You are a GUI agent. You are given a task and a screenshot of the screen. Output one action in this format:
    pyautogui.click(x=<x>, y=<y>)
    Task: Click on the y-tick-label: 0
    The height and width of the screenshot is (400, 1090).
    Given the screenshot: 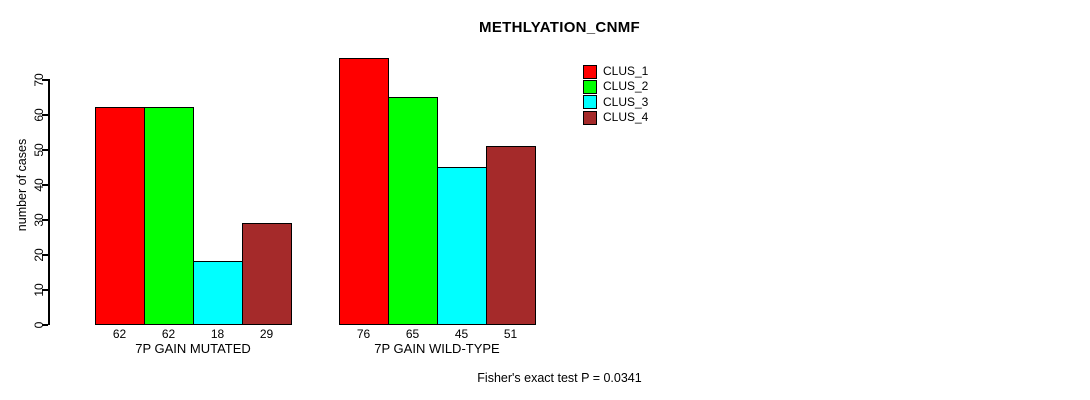 What is the action you would take?
    pyautogui.click(x=39, y=324)
    